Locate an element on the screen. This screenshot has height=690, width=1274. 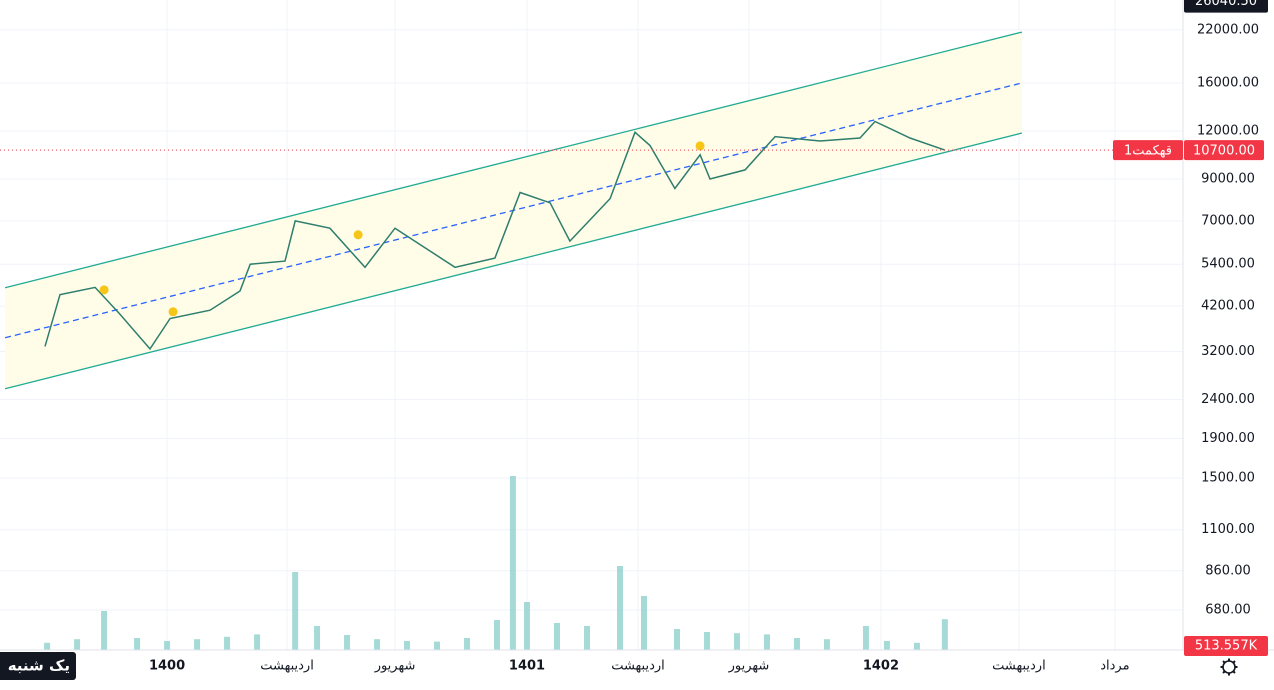
last-price-badge is located at coordinates (1224, 150).